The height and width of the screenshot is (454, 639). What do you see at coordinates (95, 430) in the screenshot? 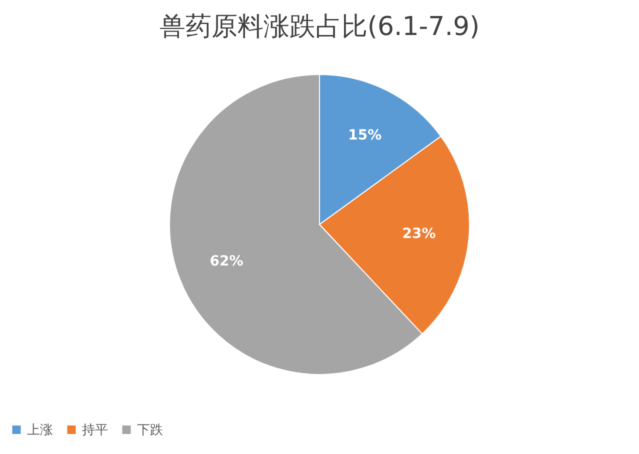
I see `legend-label: 持平` at bounding box center [95, 430].